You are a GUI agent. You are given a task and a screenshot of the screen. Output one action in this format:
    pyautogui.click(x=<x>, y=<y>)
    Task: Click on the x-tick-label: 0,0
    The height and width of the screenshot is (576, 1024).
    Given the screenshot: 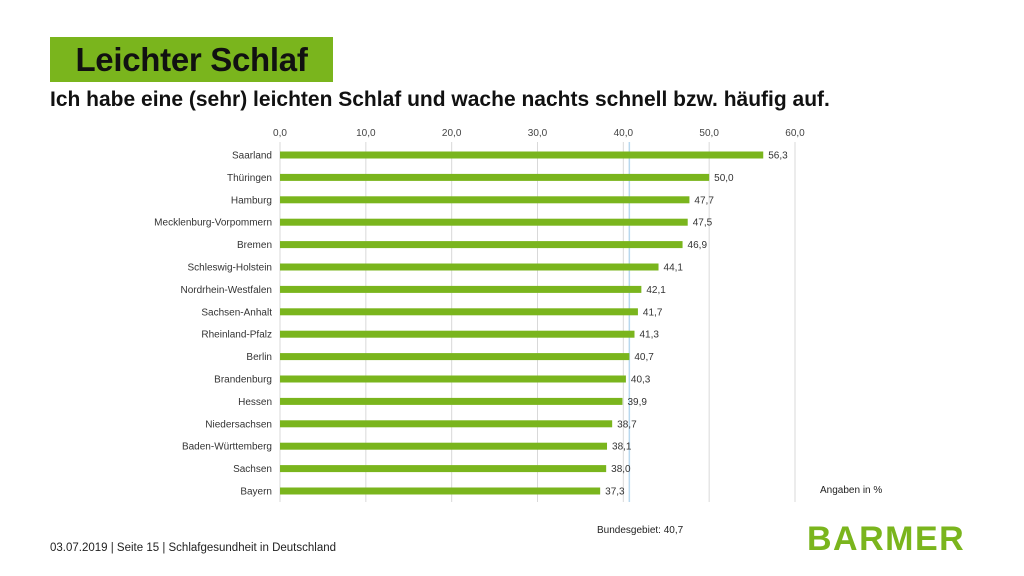 What is the action you would take?
    pyautogui.click(x=280, y=133)
    